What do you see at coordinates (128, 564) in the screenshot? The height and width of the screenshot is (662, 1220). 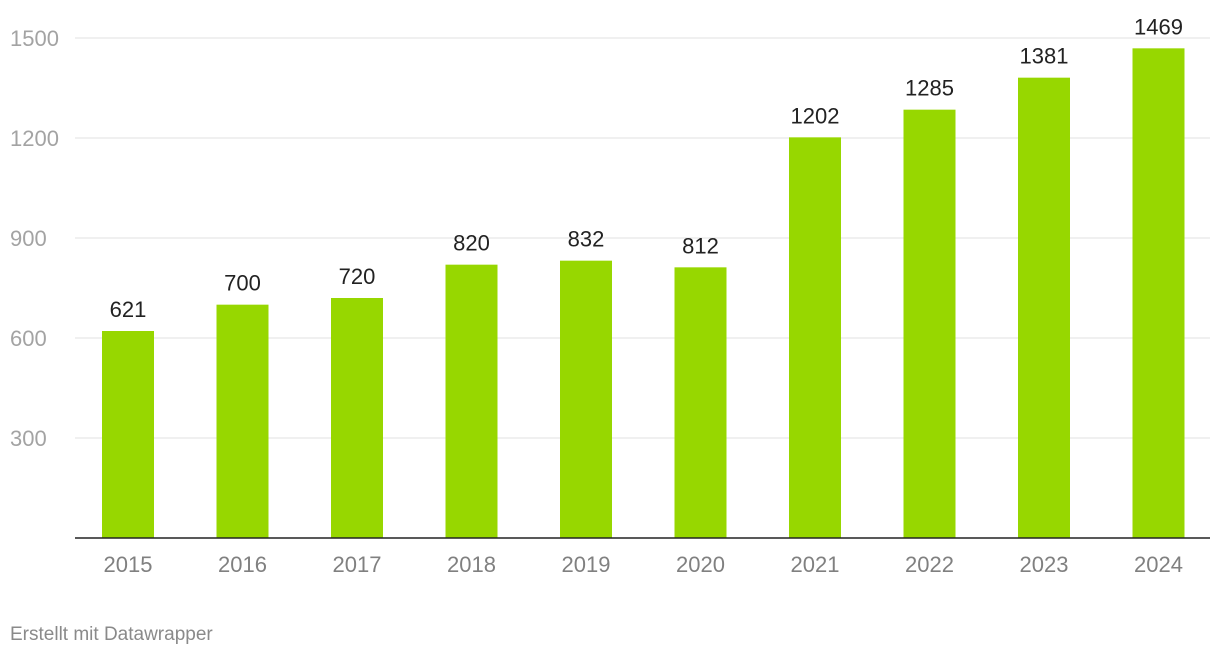 I see `x-tick-label: 2015` at bounding box center [128, 564].